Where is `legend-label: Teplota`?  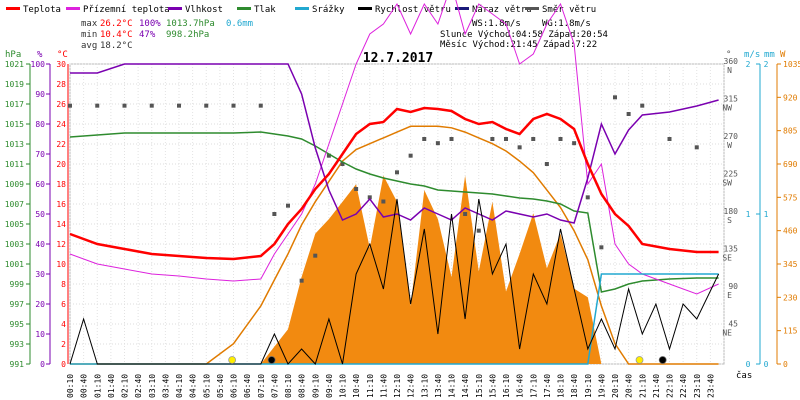 legend-label: Teplota is located at coordinates (42, 10).